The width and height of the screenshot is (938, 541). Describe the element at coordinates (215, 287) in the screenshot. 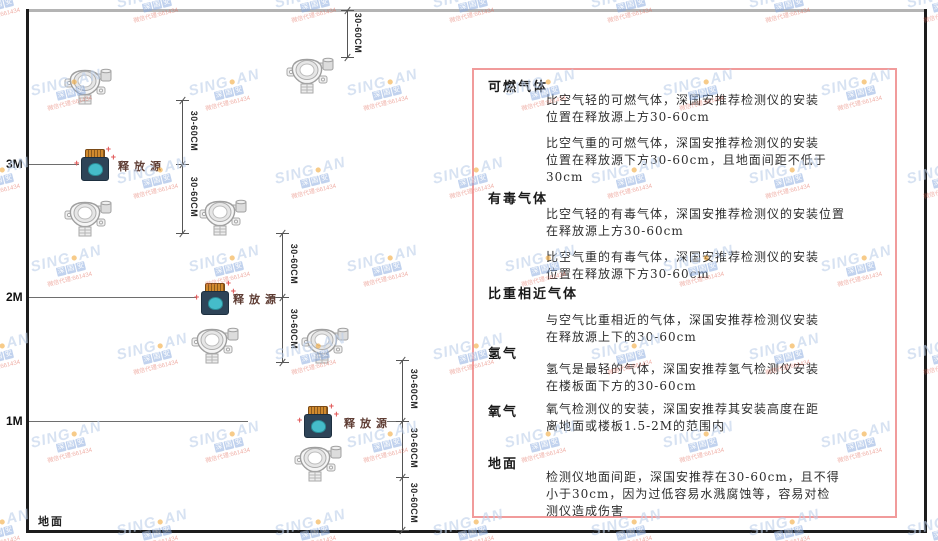

I see `source-cap` at that location.